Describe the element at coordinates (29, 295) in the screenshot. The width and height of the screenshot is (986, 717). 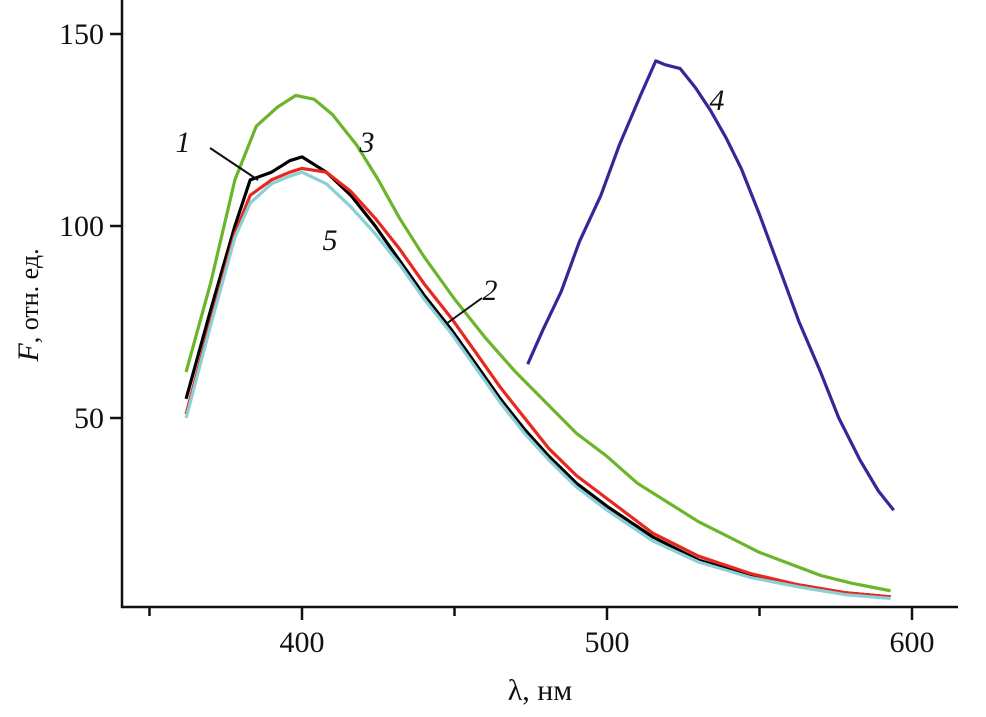
I see `y-axis-unit: , отн. ед.` at that location.